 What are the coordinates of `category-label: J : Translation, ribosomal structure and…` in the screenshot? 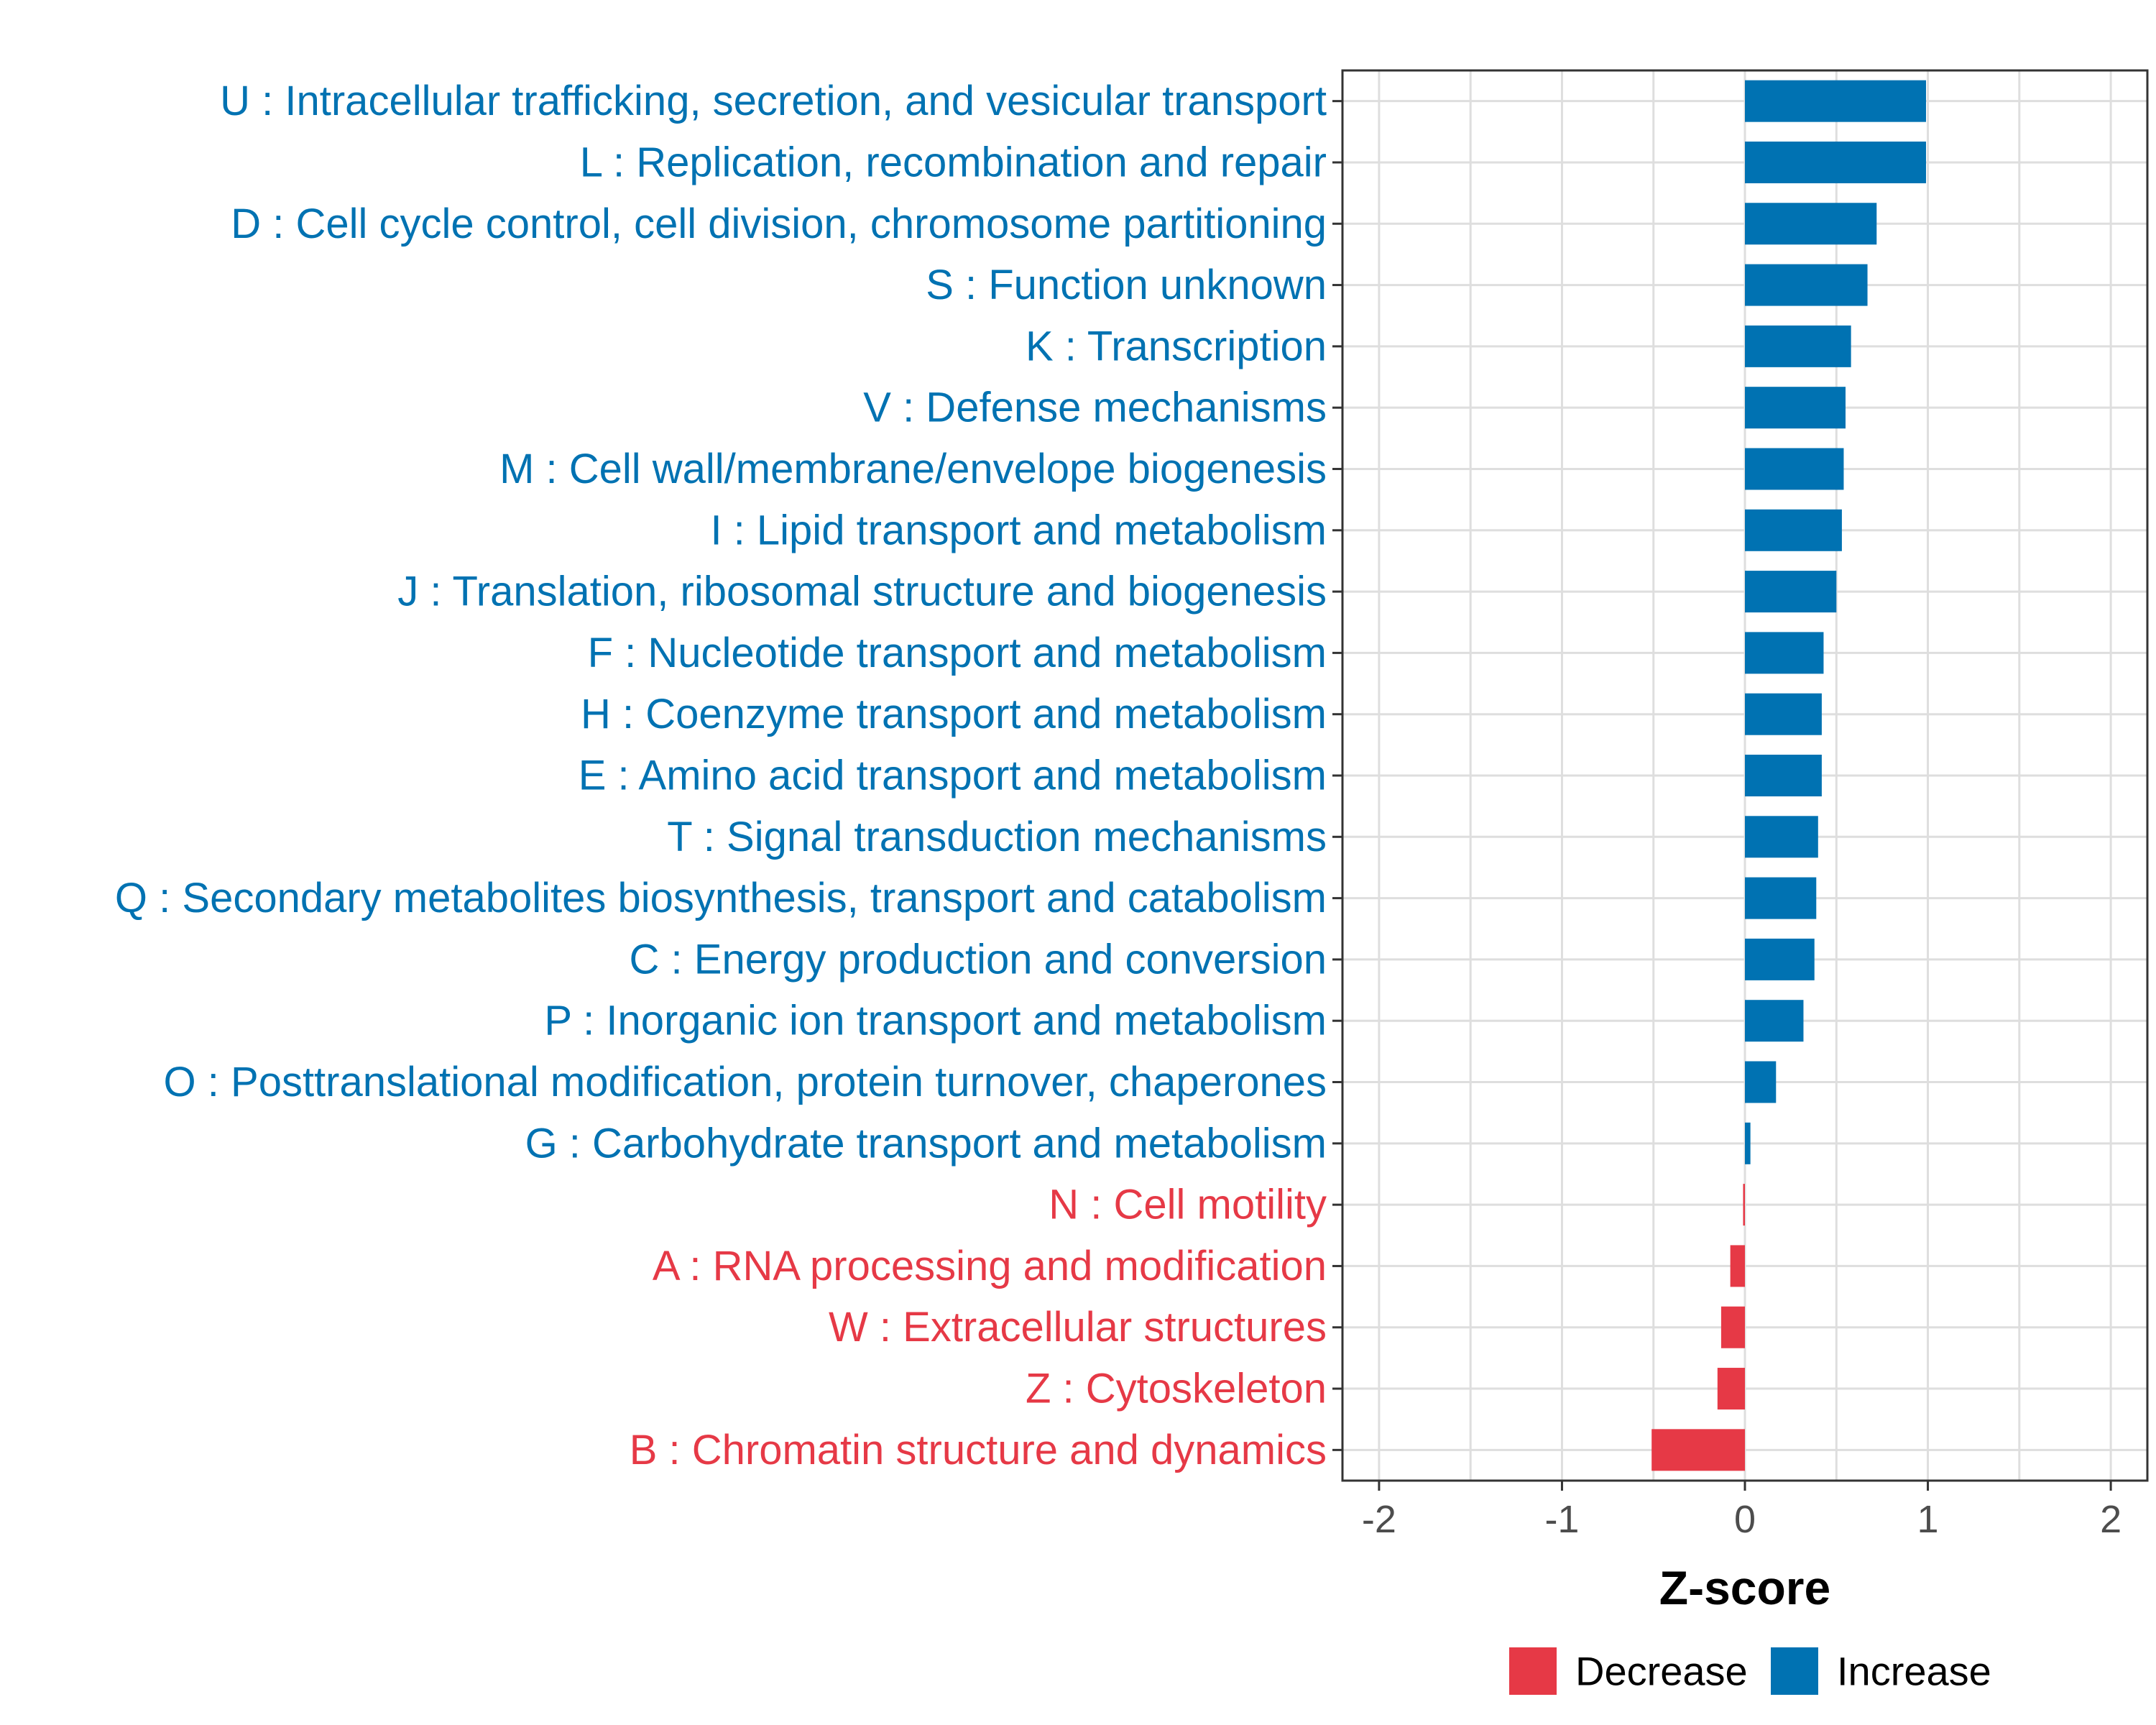 It's located at (862, 592).